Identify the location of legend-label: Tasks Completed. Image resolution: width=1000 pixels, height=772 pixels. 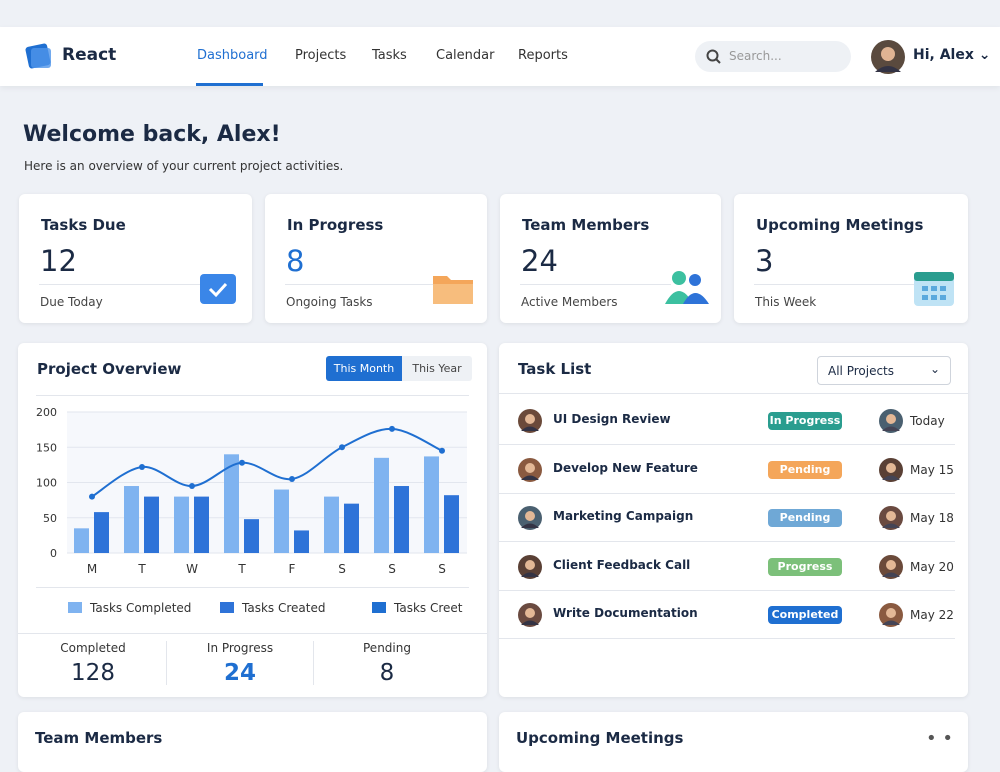
(140, 608).